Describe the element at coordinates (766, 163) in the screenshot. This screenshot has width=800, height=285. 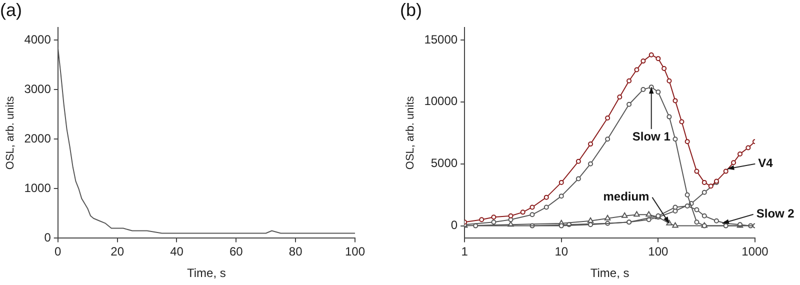
I see `annotation: V4` at that location.